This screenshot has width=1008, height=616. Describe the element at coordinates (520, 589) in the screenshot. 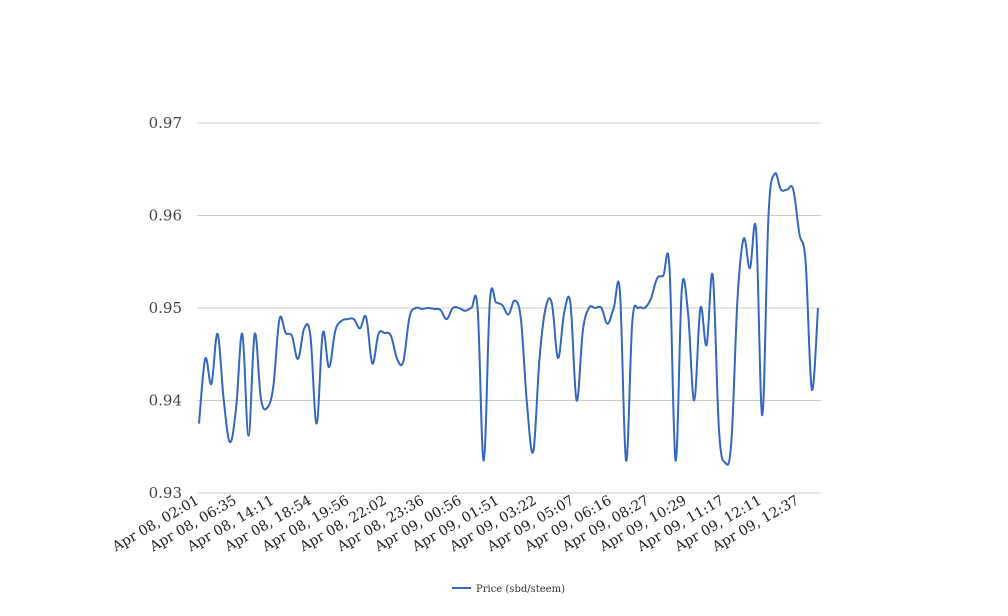

I see `legend-label: Price (sbd/steem)` at that location.